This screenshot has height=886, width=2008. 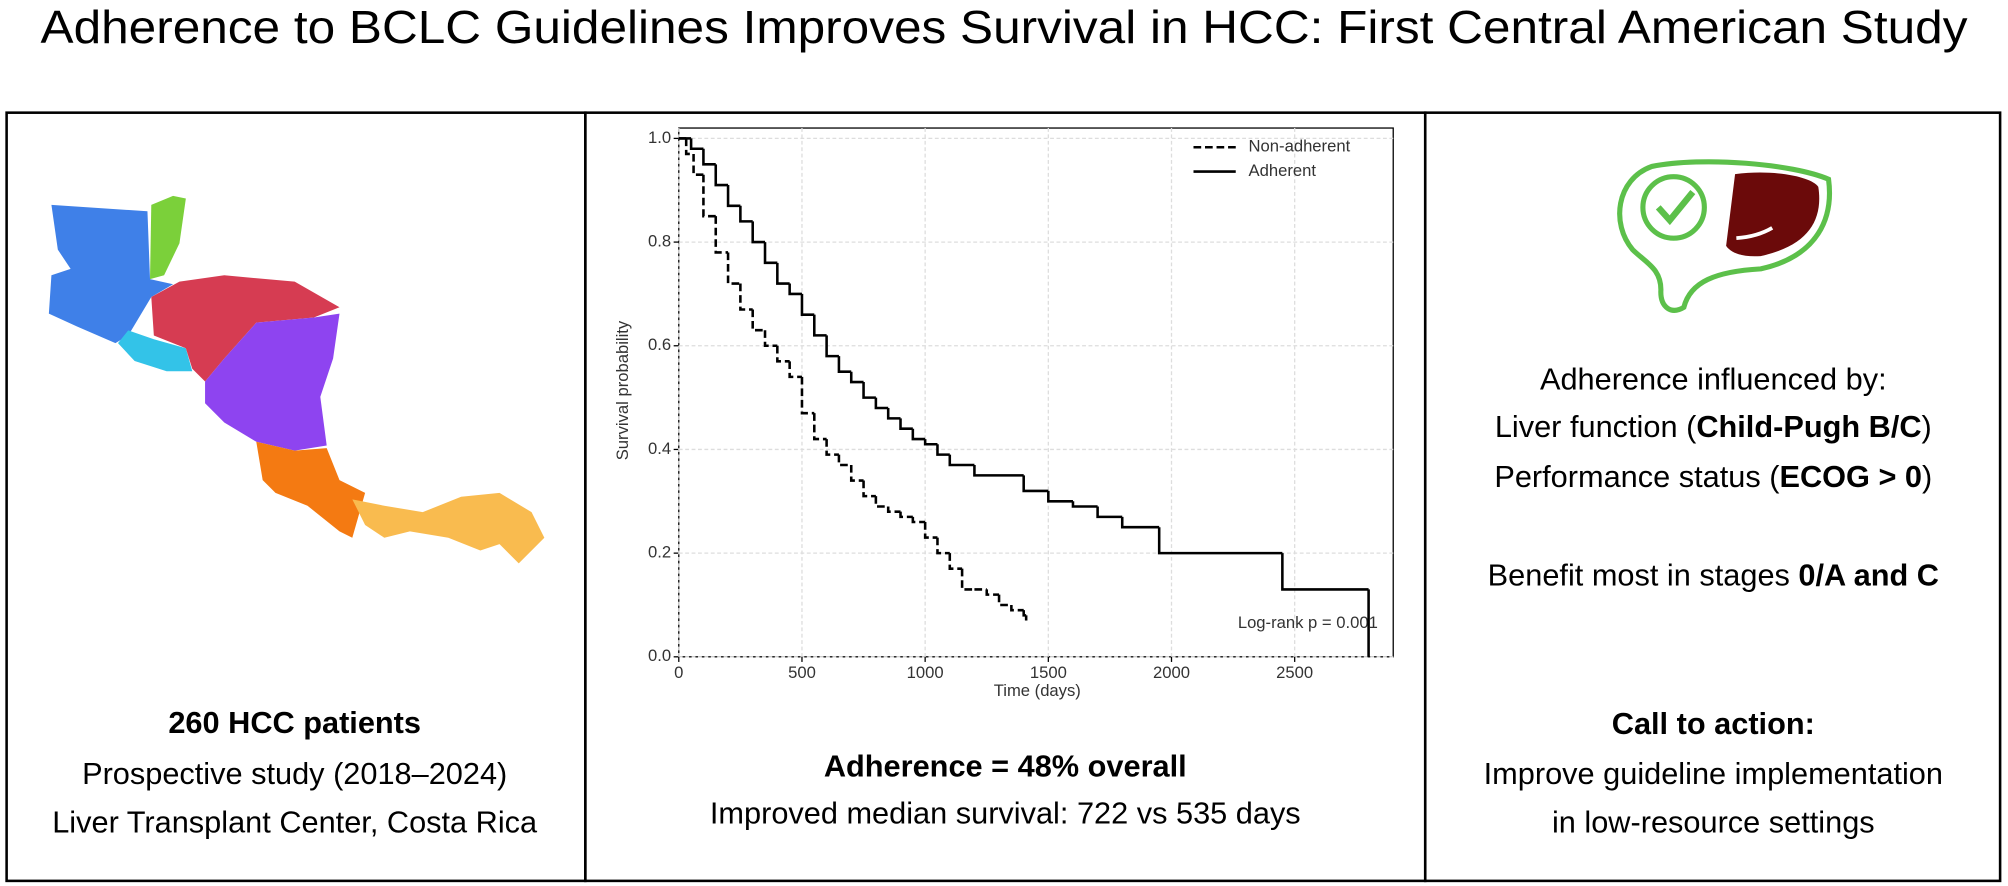 I want to click on center: Liver Transplant Center, Costa Rica, so click(x=295, y=822).